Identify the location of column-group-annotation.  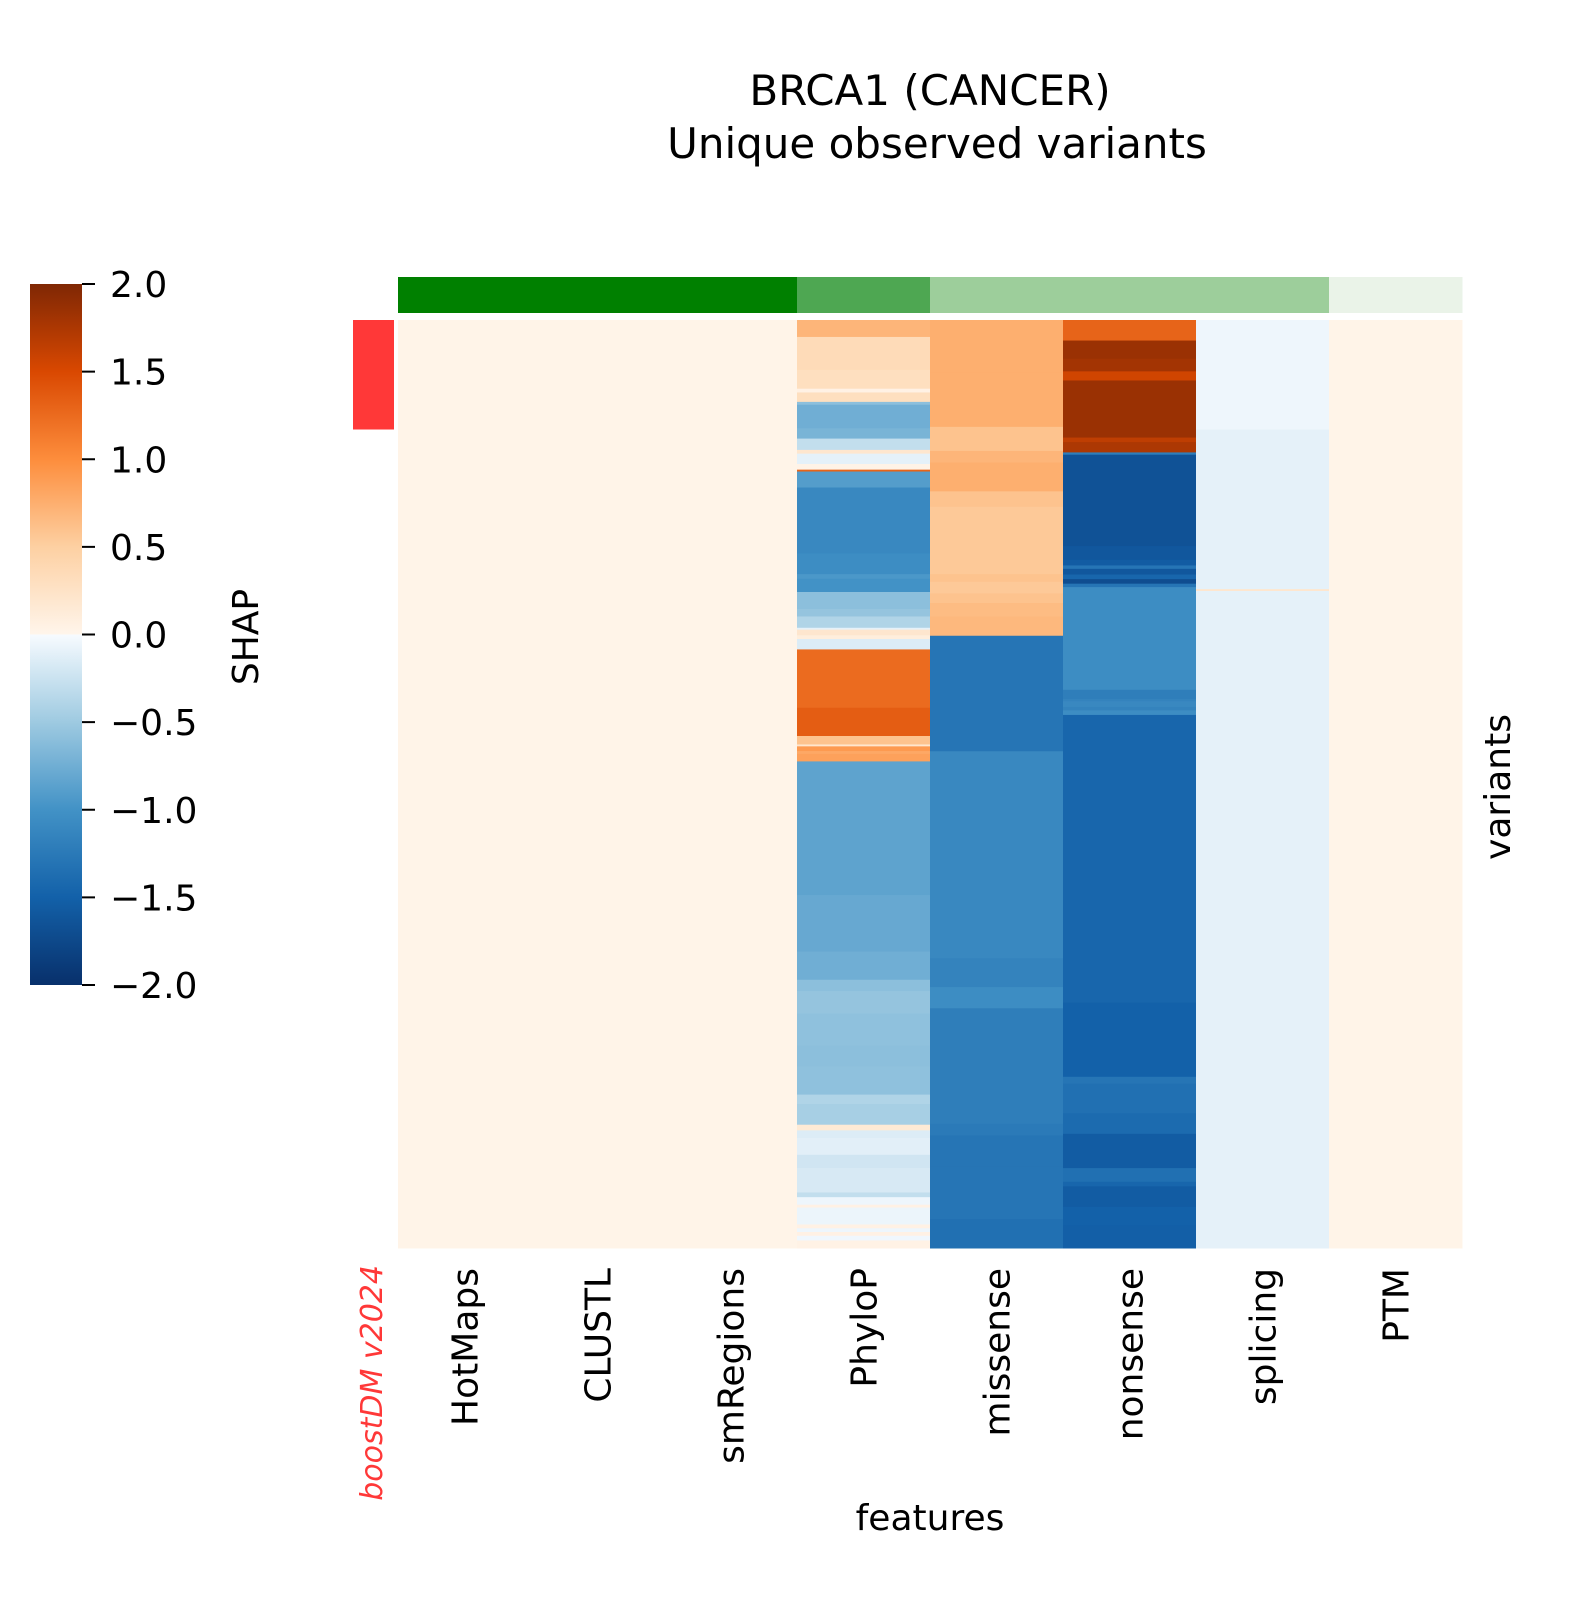
(930, 295).